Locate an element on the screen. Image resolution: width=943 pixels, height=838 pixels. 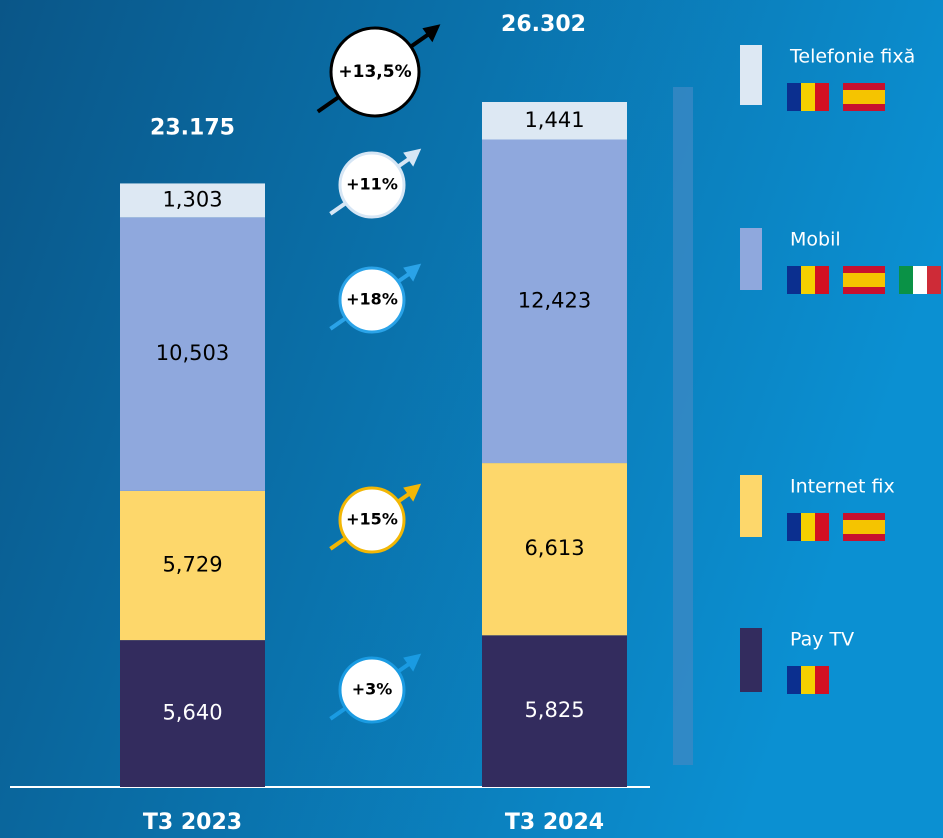
growth-label: +3% is located at coordinates (372, 689).